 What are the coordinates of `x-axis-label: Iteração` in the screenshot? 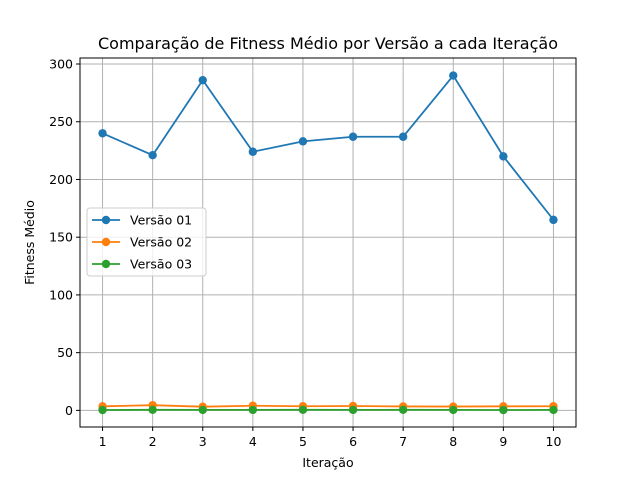 It's located at (327, 462).